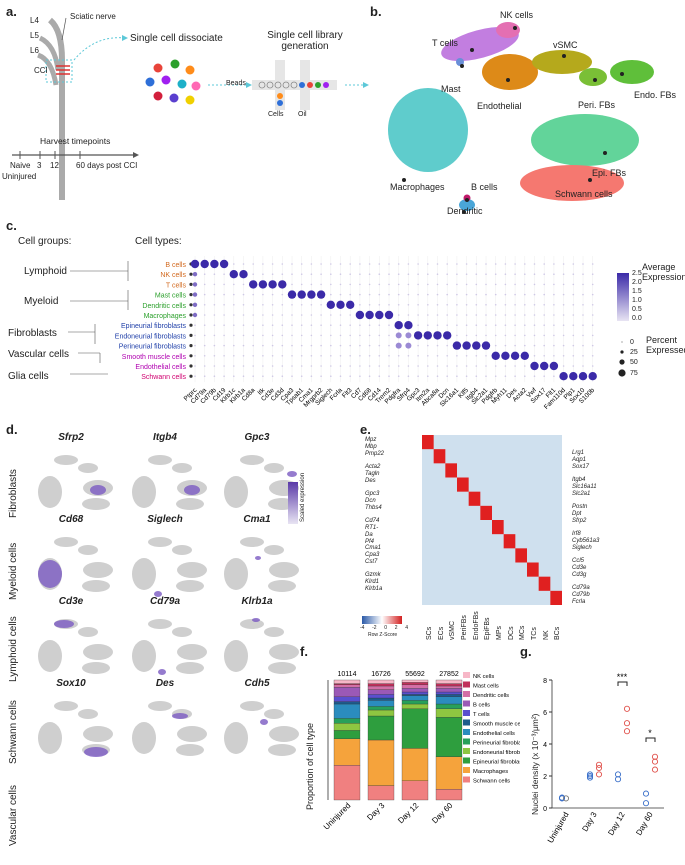  Describe the element at coordinates (236, 83) in the screenshot. I see `beads-label: Beads` at that location.